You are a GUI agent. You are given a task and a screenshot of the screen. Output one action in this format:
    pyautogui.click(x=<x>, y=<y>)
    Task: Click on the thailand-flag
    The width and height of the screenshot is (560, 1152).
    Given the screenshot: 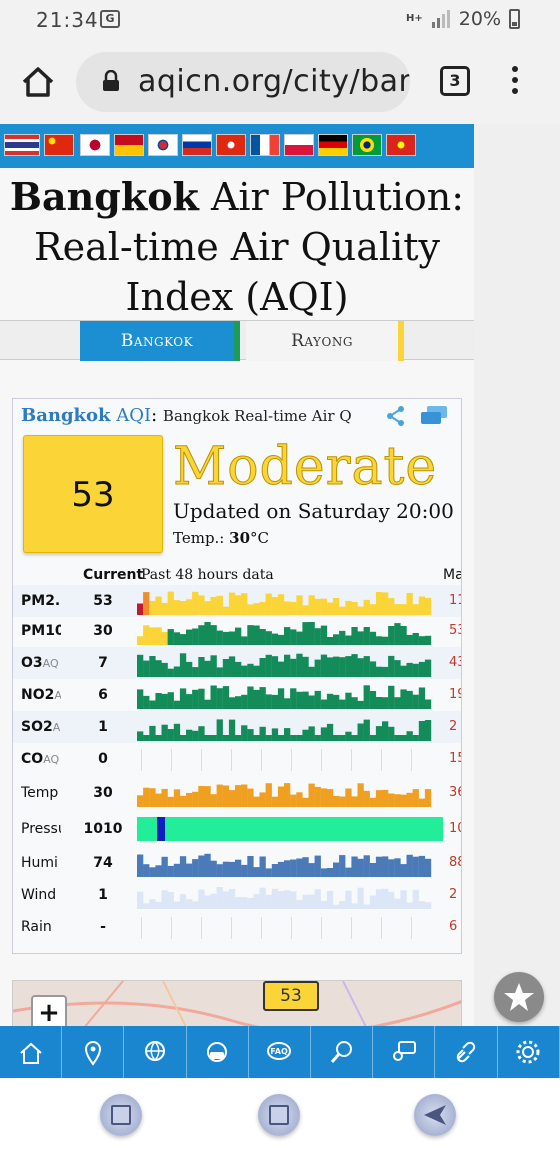 What is the action you would take?
    pyautogui.click(x=22, y=145)
    